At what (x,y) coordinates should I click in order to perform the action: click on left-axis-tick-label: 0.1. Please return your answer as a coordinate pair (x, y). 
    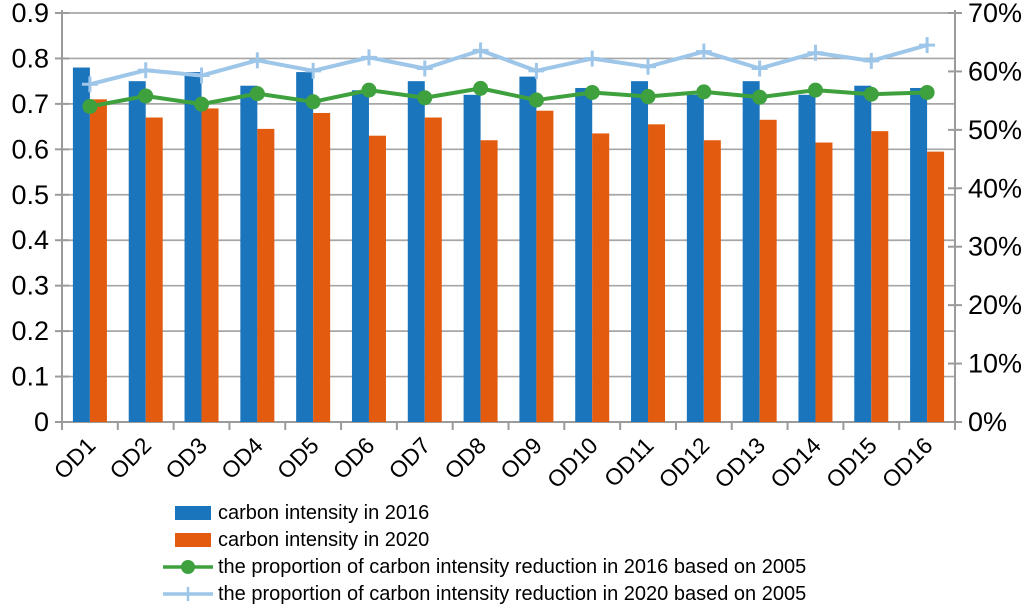
    Looking at the image, I should click on (30, 377).